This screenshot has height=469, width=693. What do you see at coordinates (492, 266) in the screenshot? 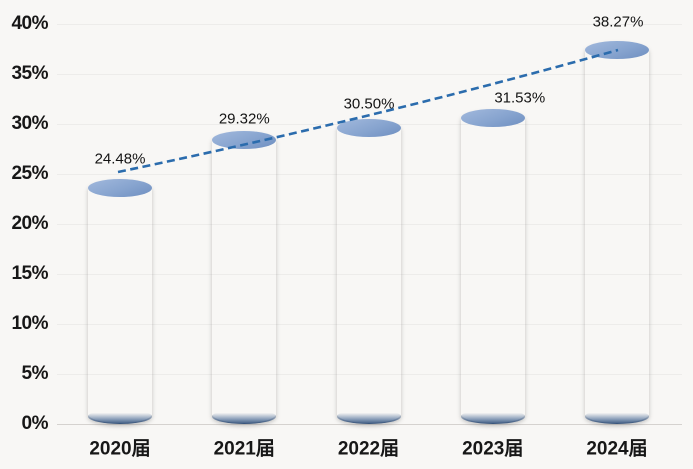
I see `cylinder-bar-2023届` at bounding box center [492, 266].